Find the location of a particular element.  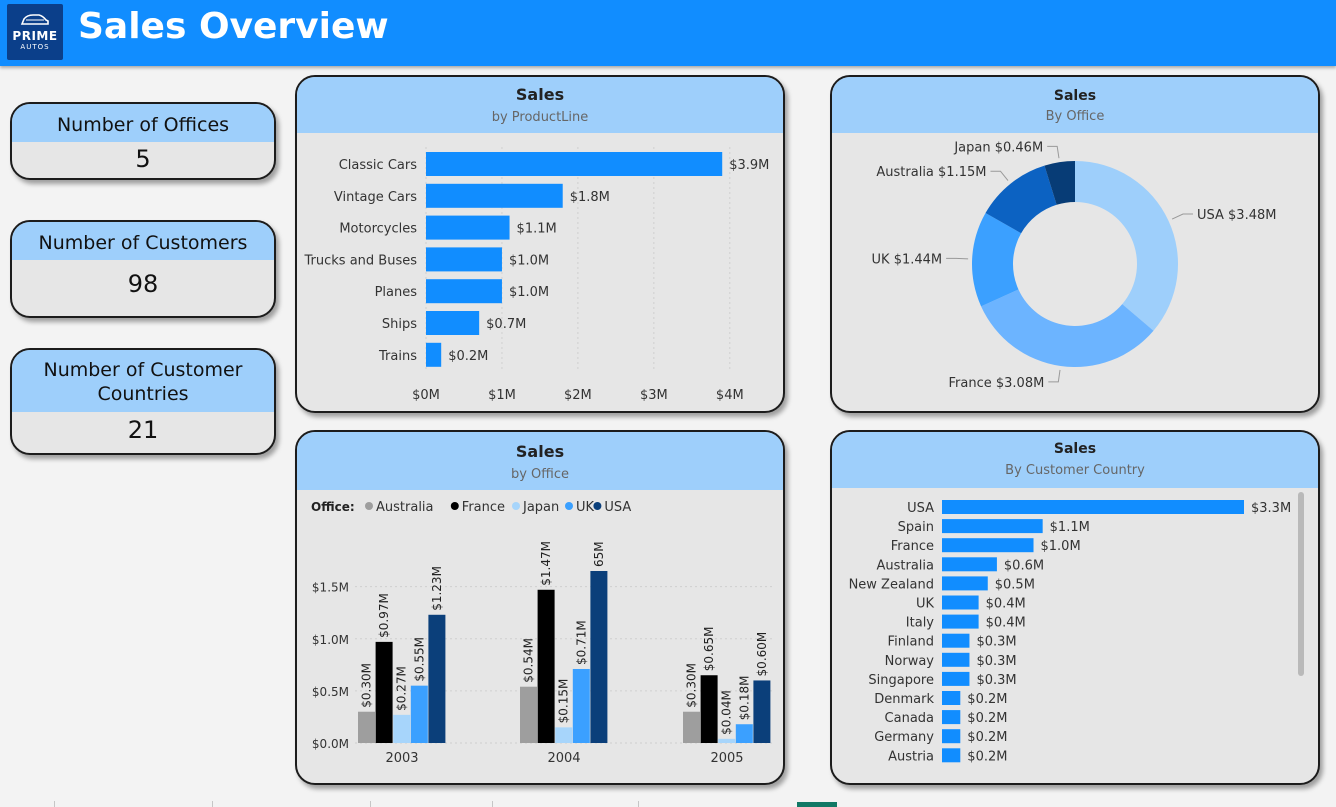

data-label: $0.7M is located at coordinates (506, 324).